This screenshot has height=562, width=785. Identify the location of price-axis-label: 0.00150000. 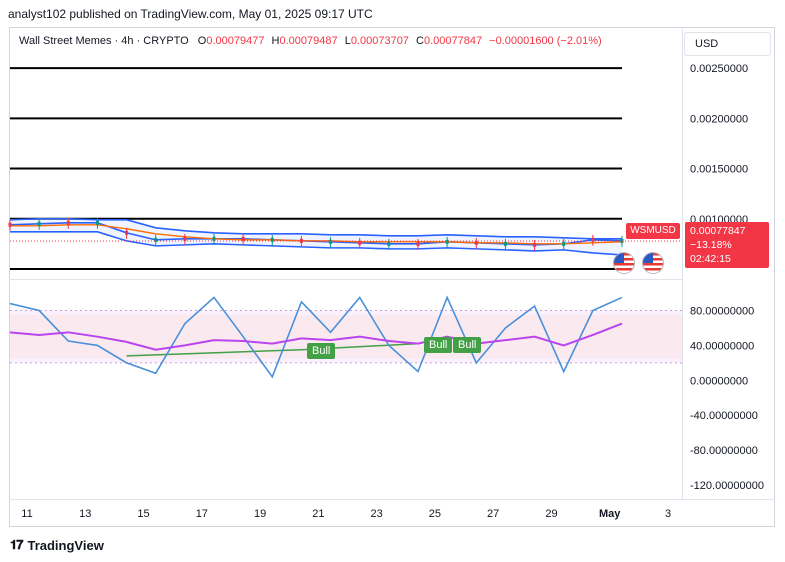
(719, 170).